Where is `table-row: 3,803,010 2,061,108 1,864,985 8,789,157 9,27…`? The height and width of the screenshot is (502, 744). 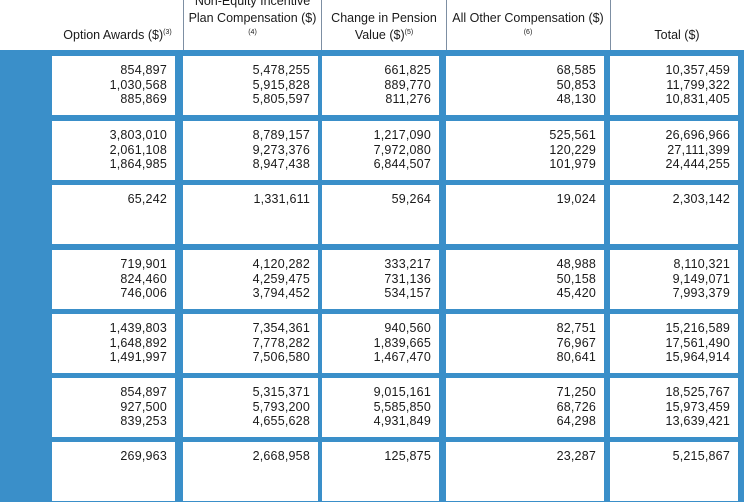
table-row: 3,803,010 2,061,108 1,864,985 8,789,157 9,27… is located at coordinates (372, 150).